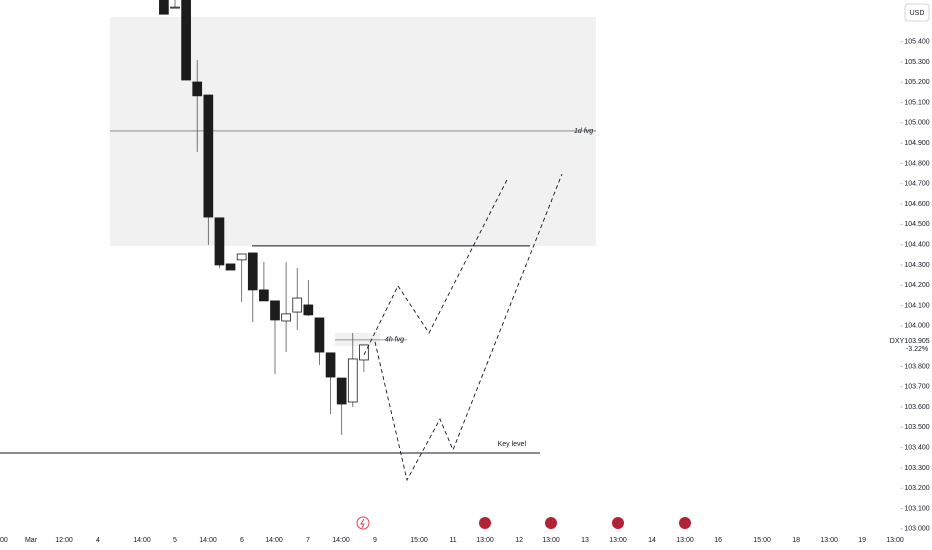 Image resolution: width=932 pixels, height=550 pixels. Describe the element at coordinates (916, 224) in the screenshot. I see `y-tick-label: 104.500` at that location.